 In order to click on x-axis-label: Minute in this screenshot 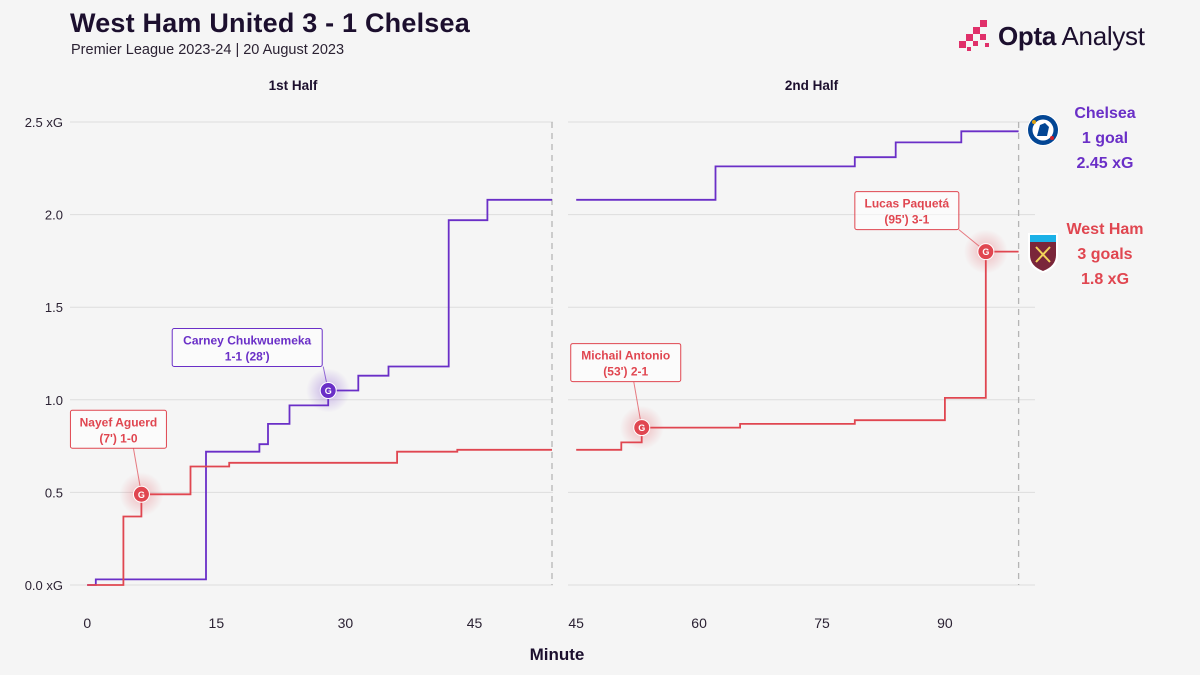, I will do `click(557, 654)`.